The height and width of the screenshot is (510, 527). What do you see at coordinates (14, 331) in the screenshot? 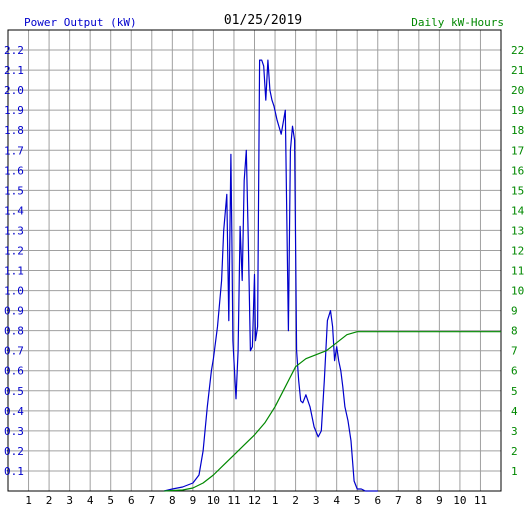
I see `left-tick-label: 0.8` at bounding box center [14, 331].